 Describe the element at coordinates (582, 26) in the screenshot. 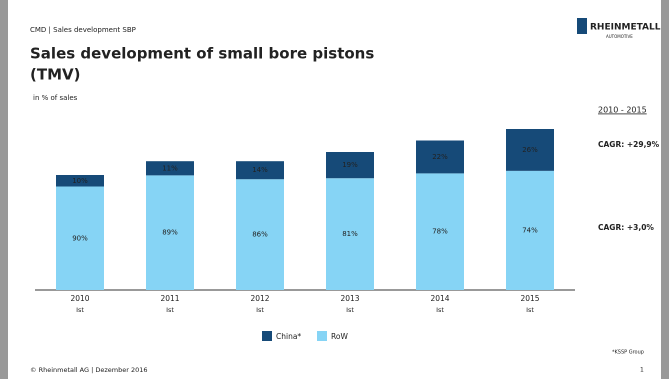

I see `logo-mark` at that location.